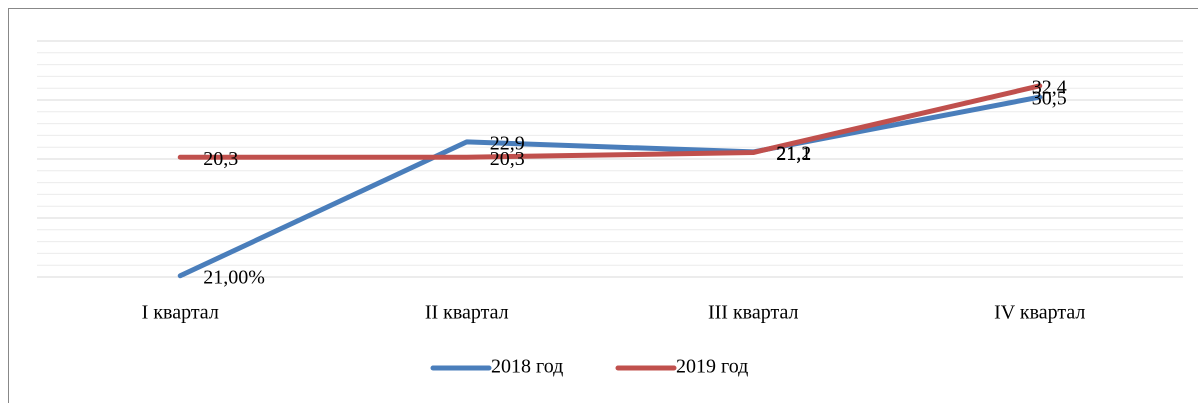 The height and width of the screenshot is (408, 1198). Describe the element at coordinates (234, 277) in the screenshot. I see `data-label: 21,00%` at that location.